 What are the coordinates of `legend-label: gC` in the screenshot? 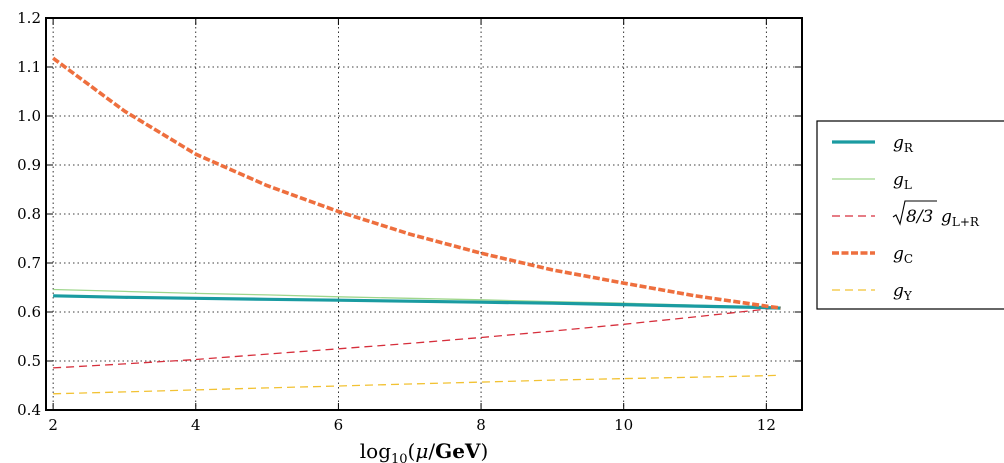 It's located at (903, 255).